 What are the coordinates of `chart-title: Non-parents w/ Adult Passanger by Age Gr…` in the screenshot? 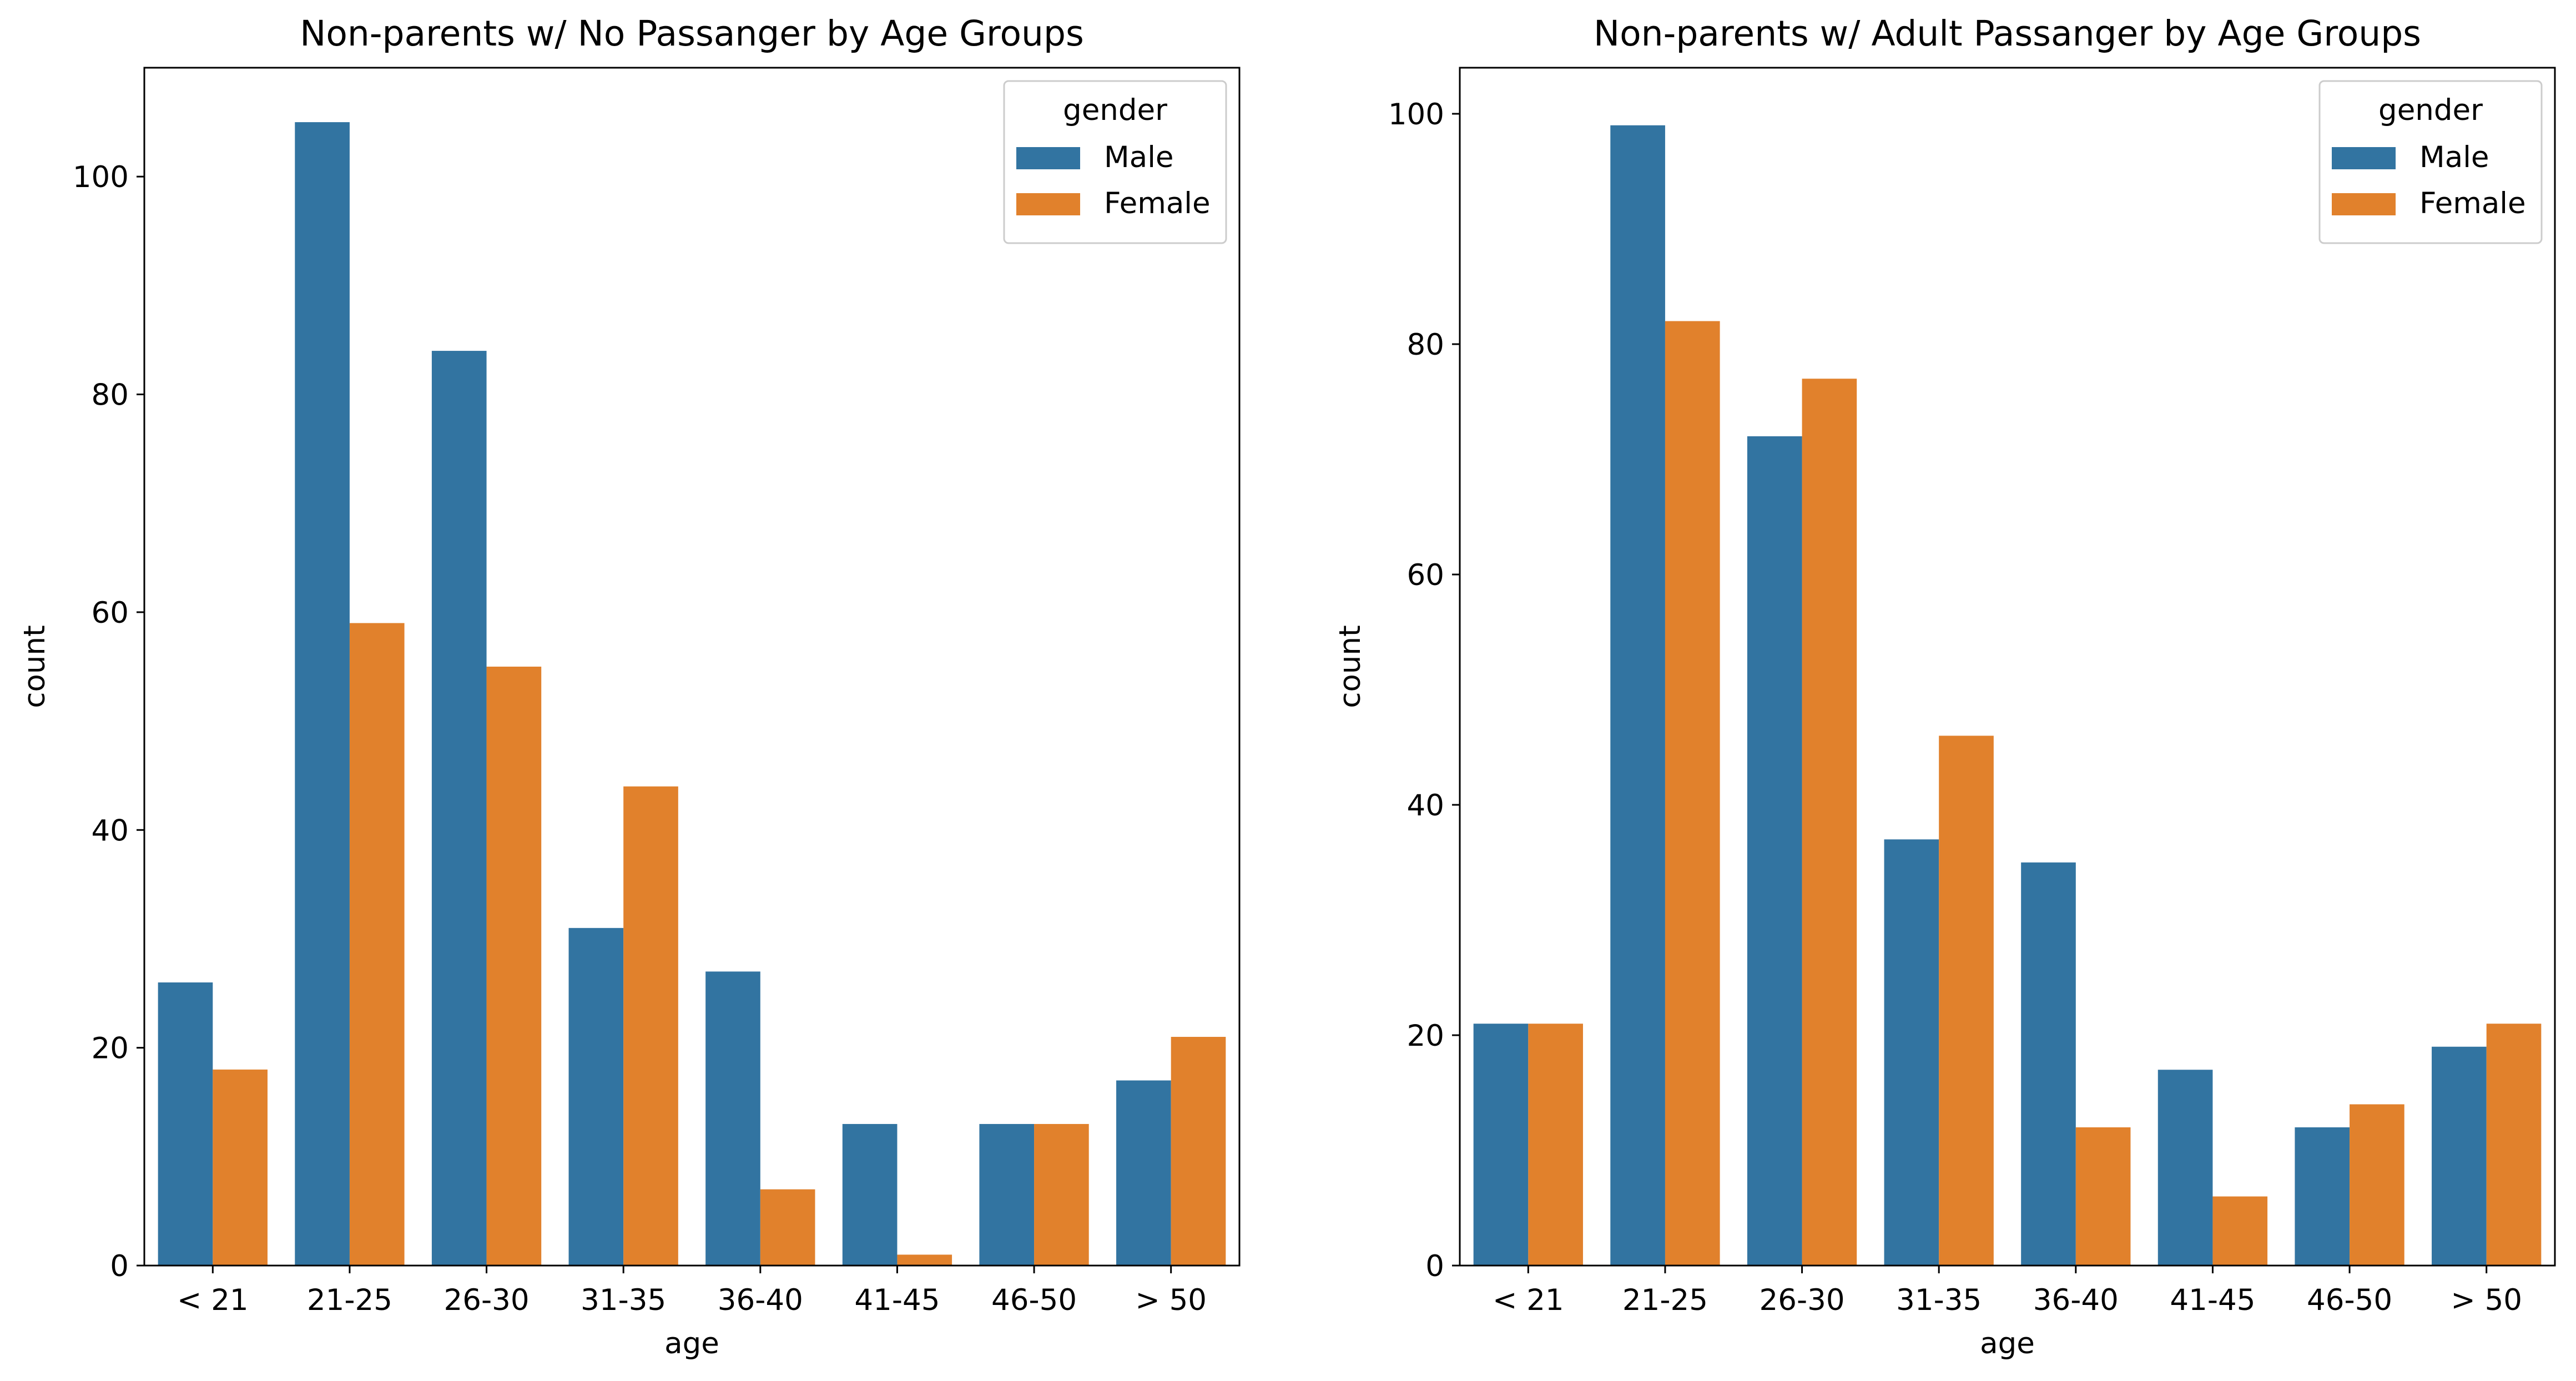 It's located at (2008, 33).